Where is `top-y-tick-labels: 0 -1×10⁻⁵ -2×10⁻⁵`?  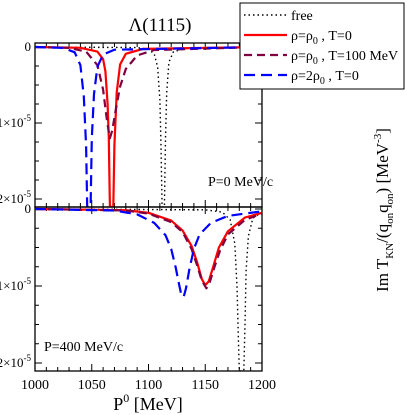 top-y-tick-labels: 0 -1×10⁻⁵ -2×10⁻⁵ is located at coordinates (15, 122).